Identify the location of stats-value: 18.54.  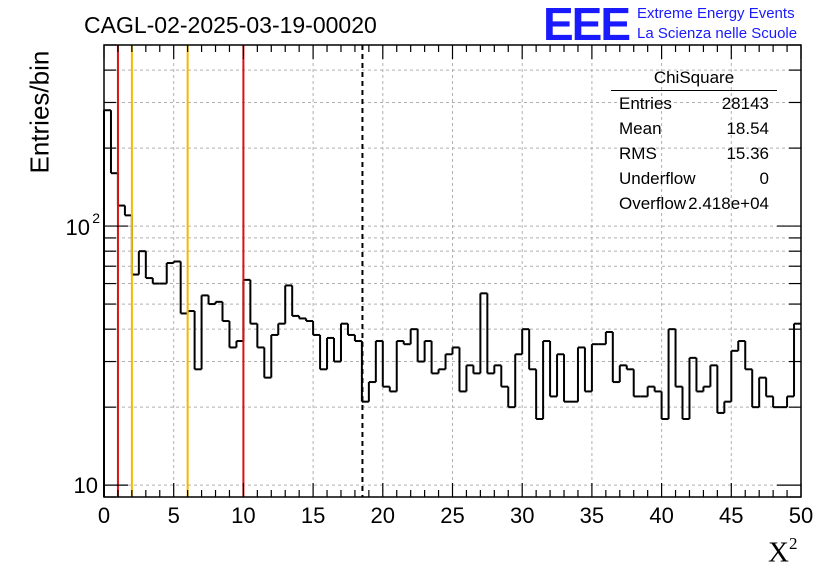
(747, 128).